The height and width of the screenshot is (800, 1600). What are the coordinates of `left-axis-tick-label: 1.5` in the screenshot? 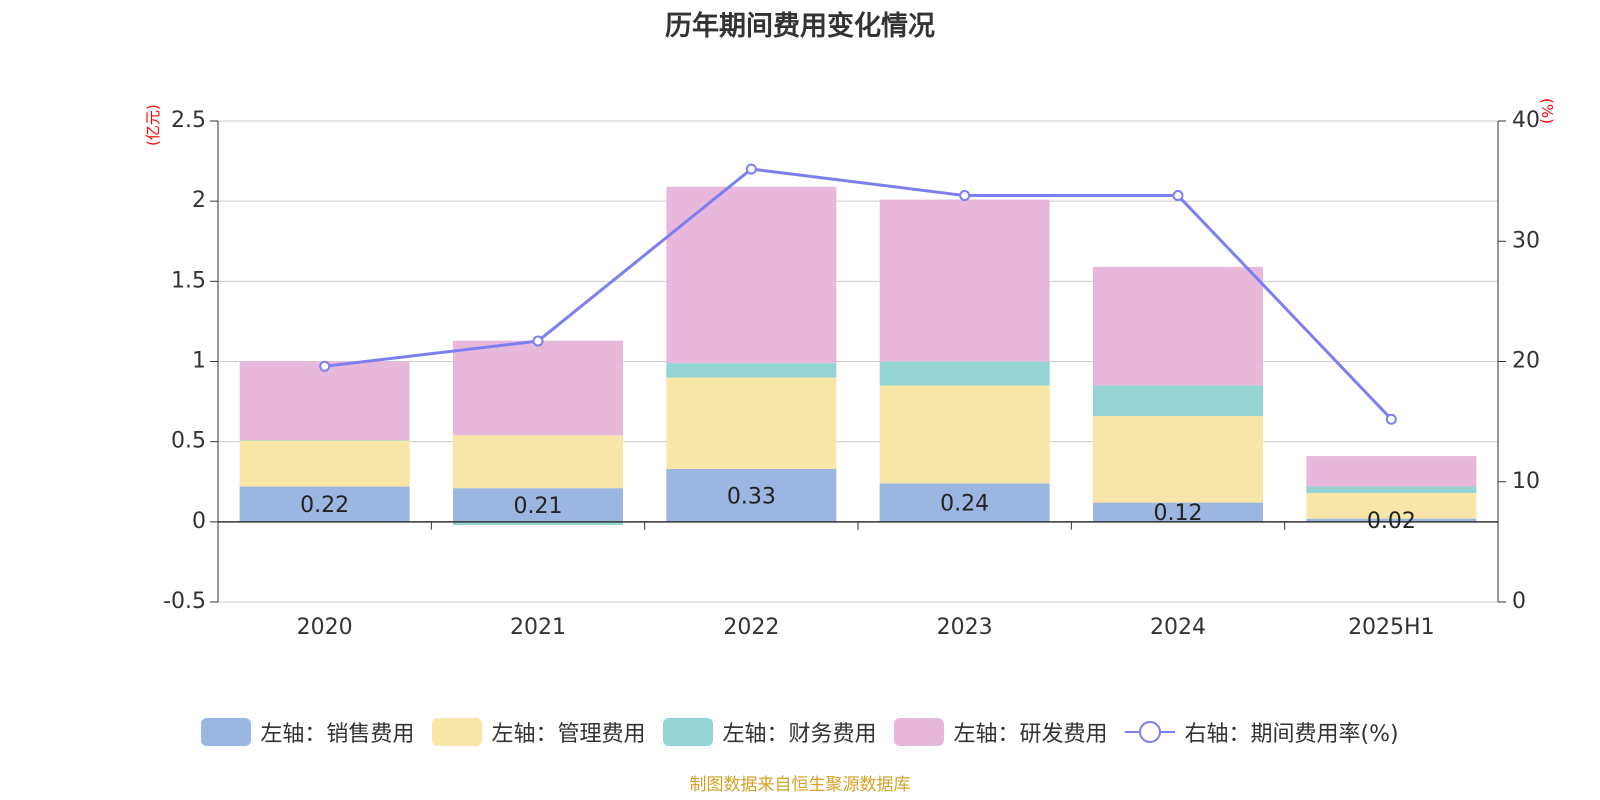 It's located at (188, 280).